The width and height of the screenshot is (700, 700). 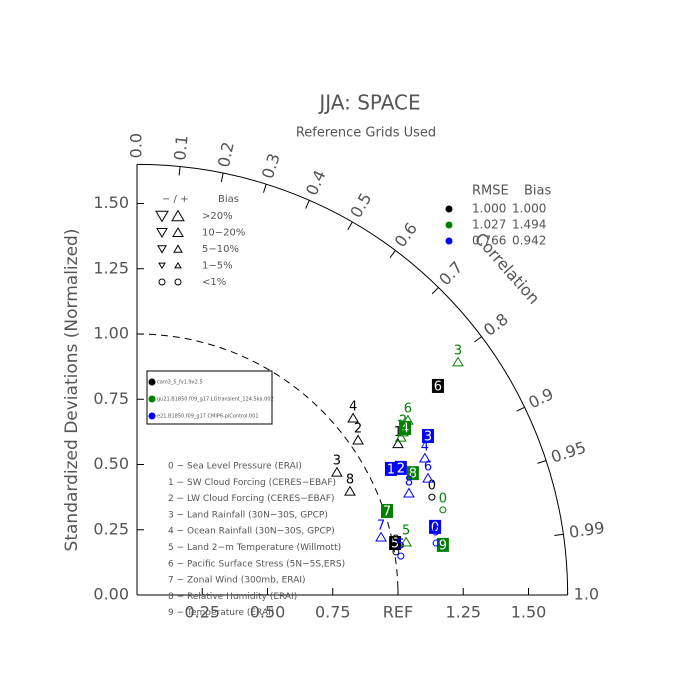 I want to click on index-entry: 0 − Sea Level Pressure (ERAI), so click(x=235, y=467).